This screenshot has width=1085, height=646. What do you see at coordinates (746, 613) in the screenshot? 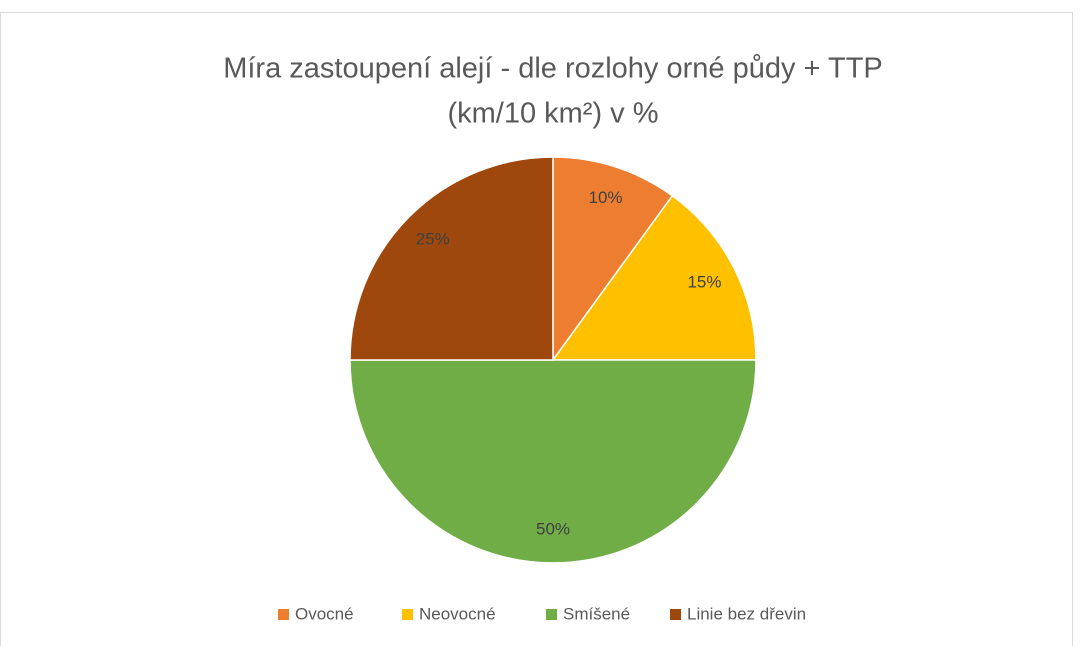
I see `legend-label: Linie bez dřevin` at bounding box center [746, 613].